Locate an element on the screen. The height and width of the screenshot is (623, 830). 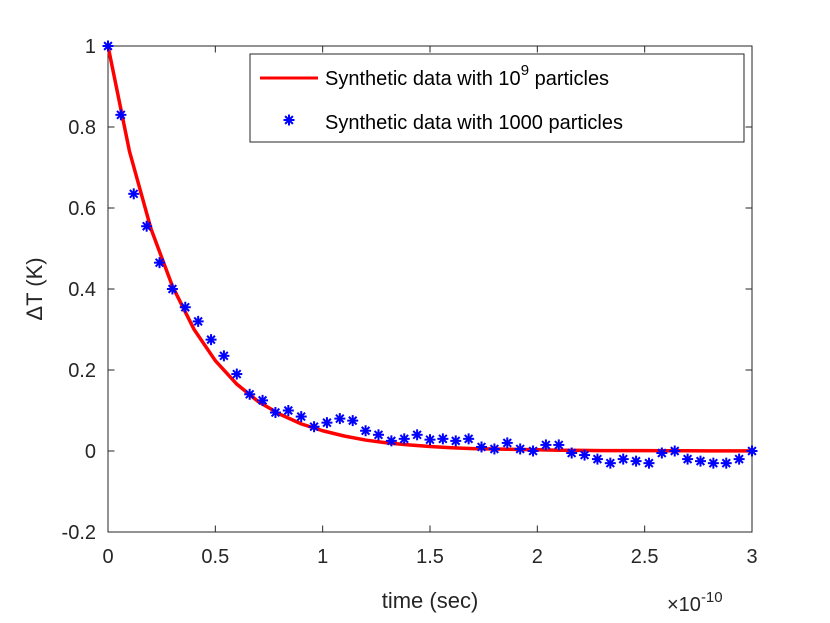
y-tick-label: -0.2 is located at coordinates (79, 533).